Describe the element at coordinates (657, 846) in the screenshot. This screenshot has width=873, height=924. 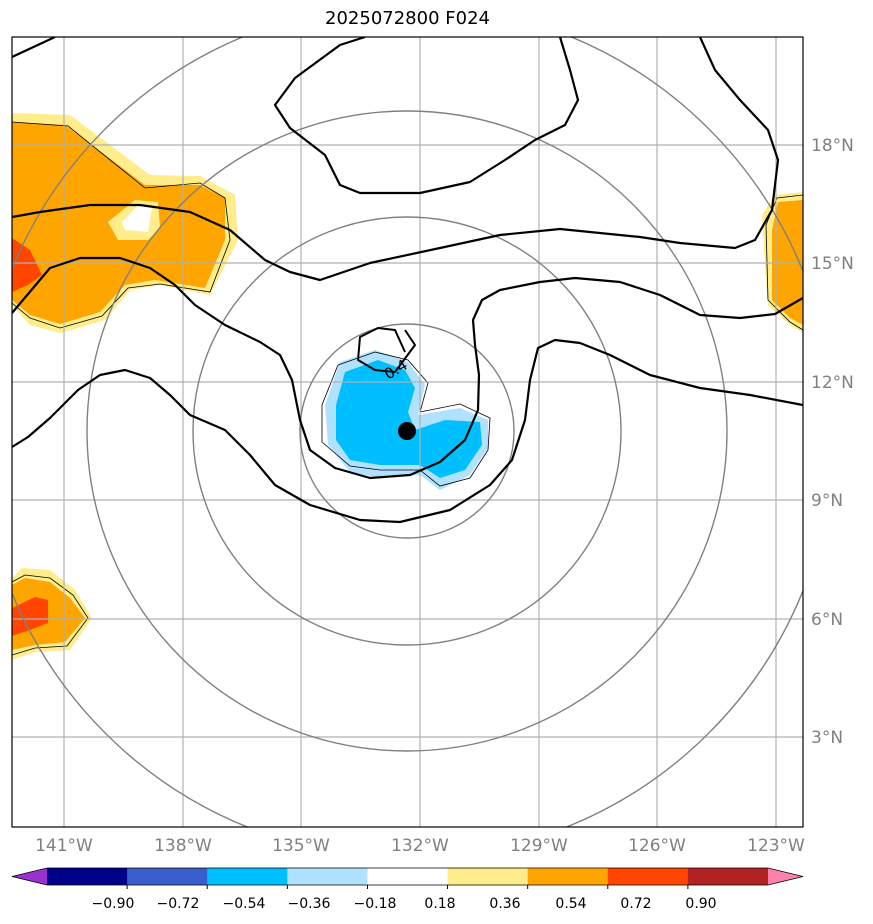
I see `lon-tick-label: 126°W` at that location.